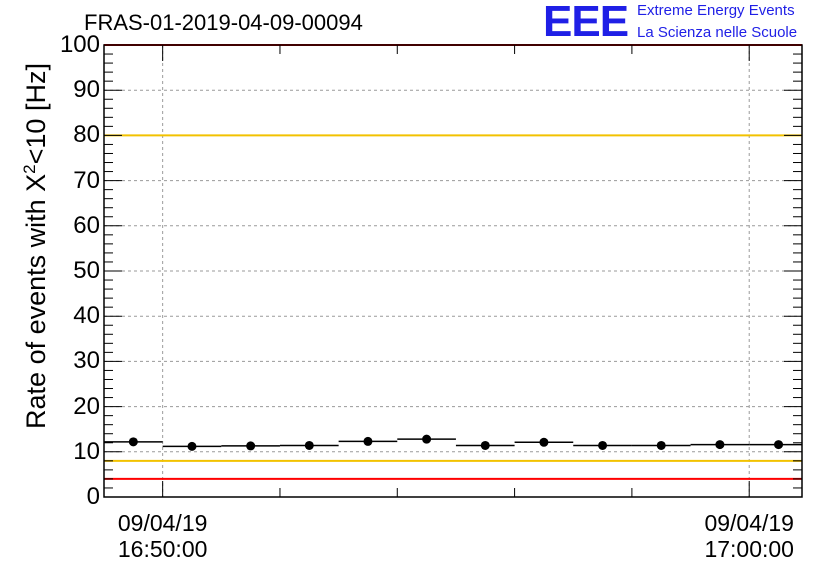 This screenshot has width=836, height=572. What do you see at coordinates (86, 451) in the screenshot?
I see `y-tick-label: 10` at bounding box center [86, 451].